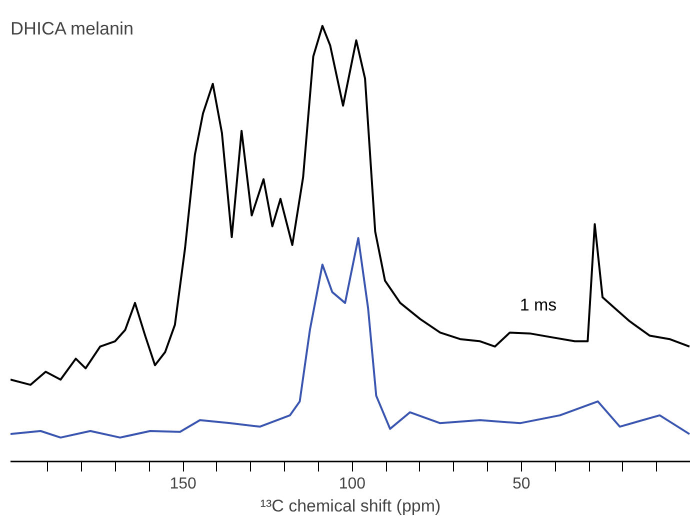  I want to click on x-tick-label: 150, so click(183, 484).